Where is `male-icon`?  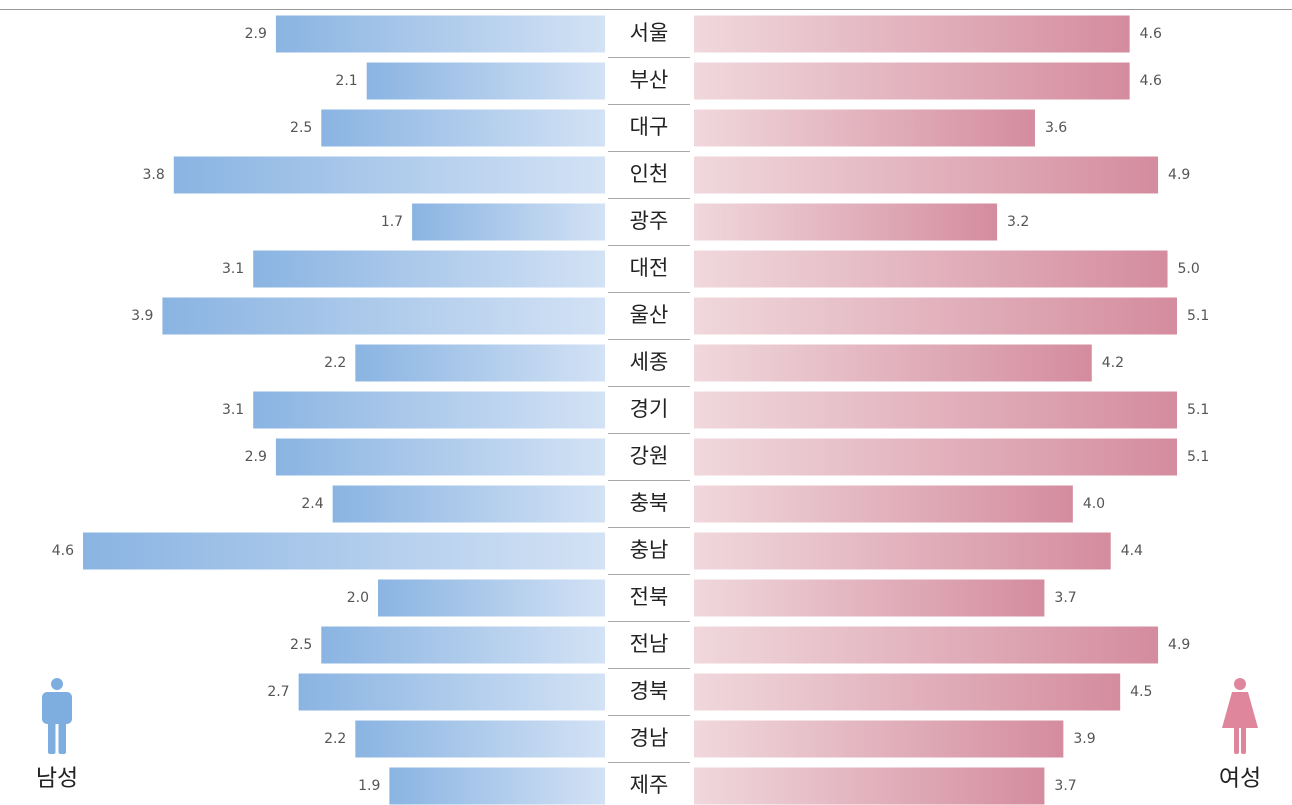
male-icon is located at coordinates (57, 716).